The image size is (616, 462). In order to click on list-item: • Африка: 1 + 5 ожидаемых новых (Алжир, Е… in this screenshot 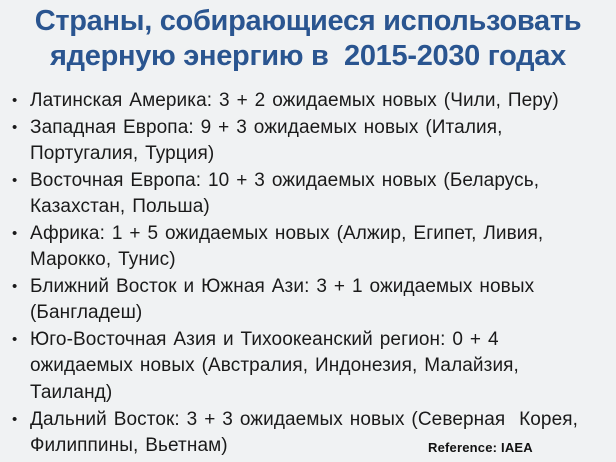, I will do `click(309, 247)`.